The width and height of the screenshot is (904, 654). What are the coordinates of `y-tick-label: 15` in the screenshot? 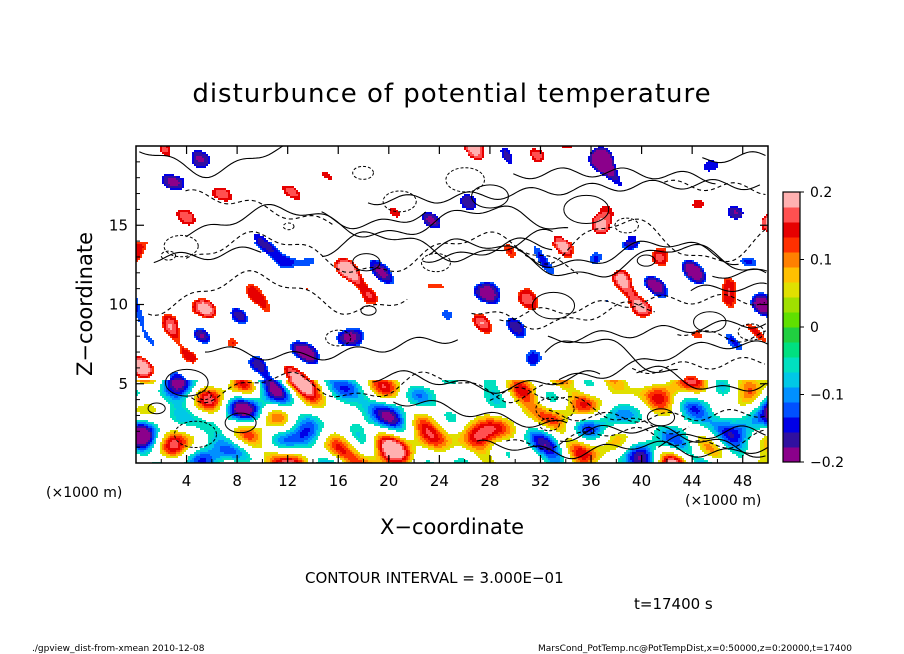 It's located at (118, 225).